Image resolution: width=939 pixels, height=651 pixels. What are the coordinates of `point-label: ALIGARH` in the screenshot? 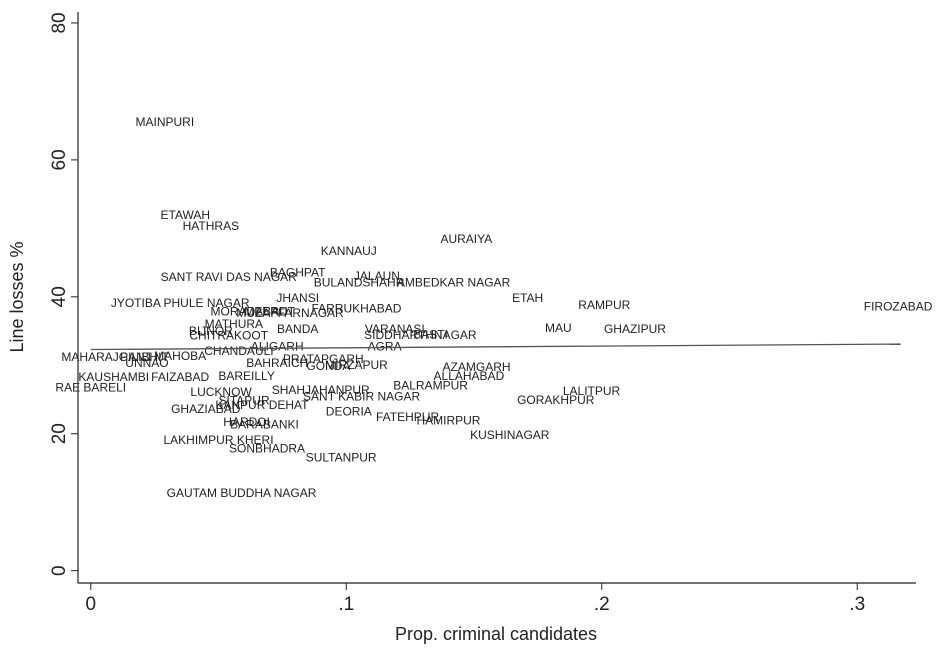 It's located at (277, 347).